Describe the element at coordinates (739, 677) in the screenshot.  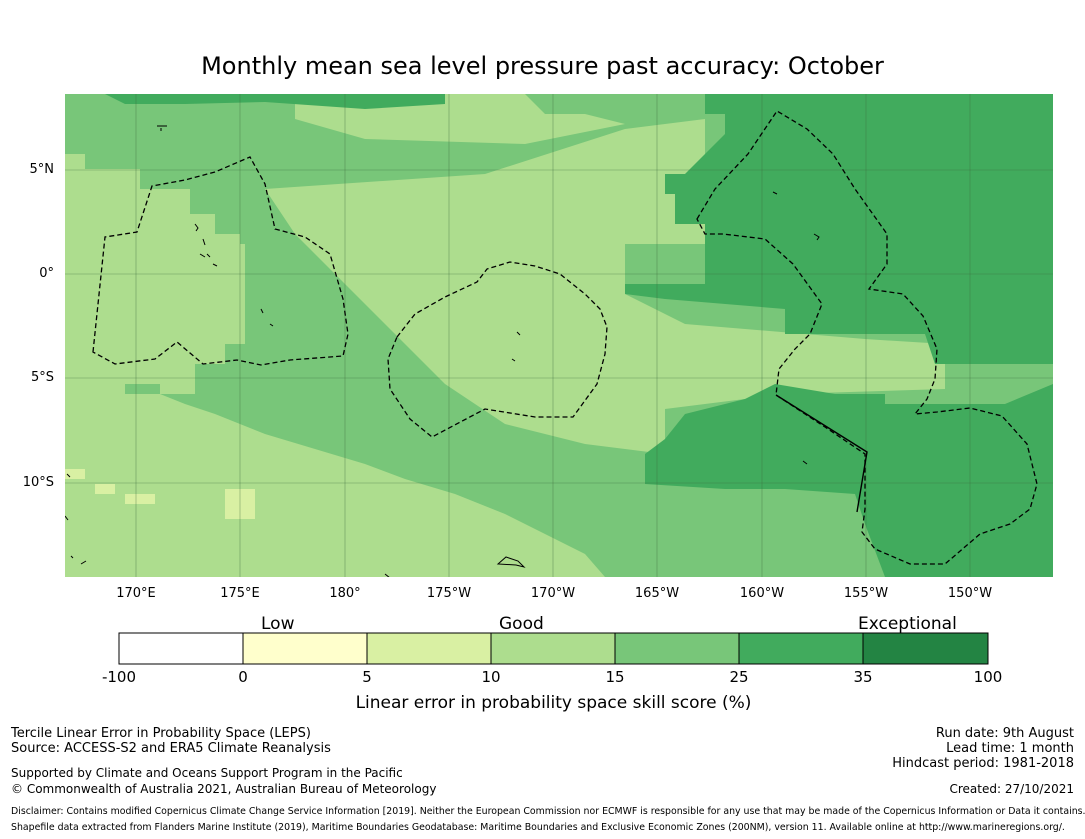
I see `colorbar-tick: 25` at that location.